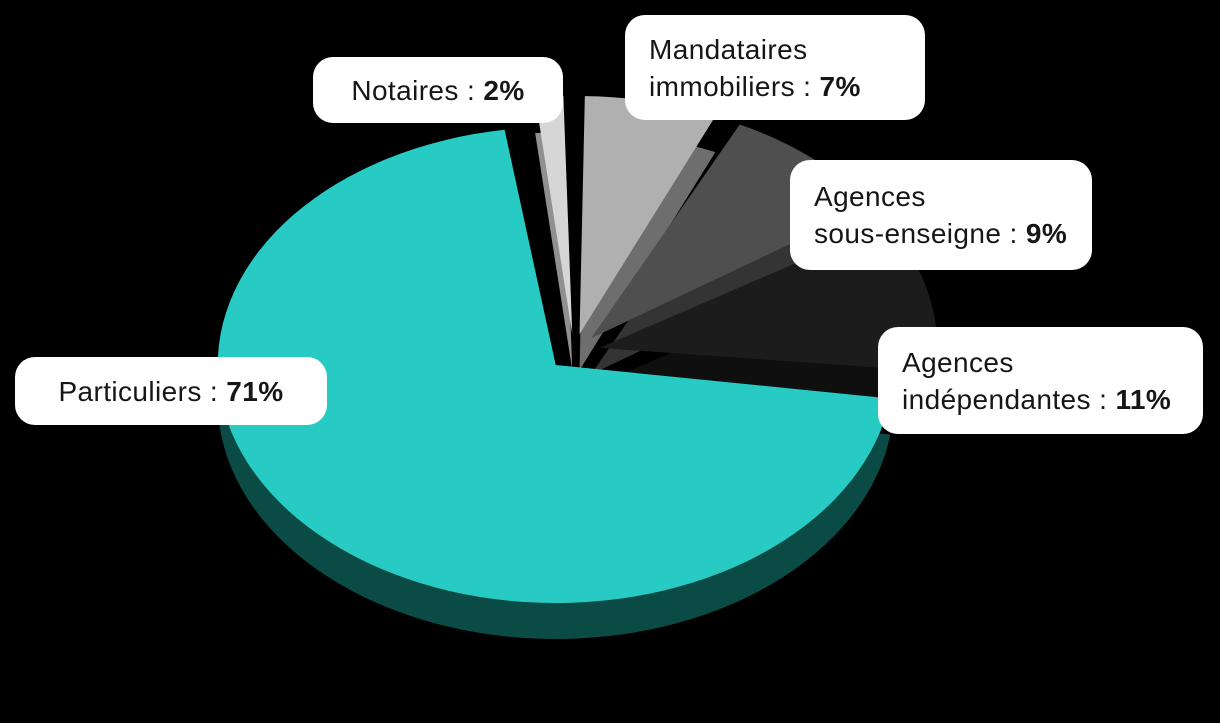 This screenshot has width=1220, height=723. Describe the element at coordinates (941, 233) in the screenshot. I see `callout-sous-line2: sous-enseigne : 9%` at that location.